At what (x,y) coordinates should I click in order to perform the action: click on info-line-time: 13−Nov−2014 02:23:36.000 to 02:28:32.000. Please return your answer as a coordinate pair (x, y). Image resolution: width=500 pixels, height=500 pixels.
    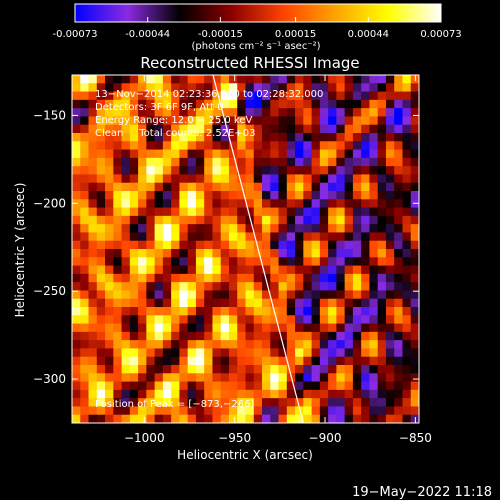
    Looking at the image, I should click on (209, 94).